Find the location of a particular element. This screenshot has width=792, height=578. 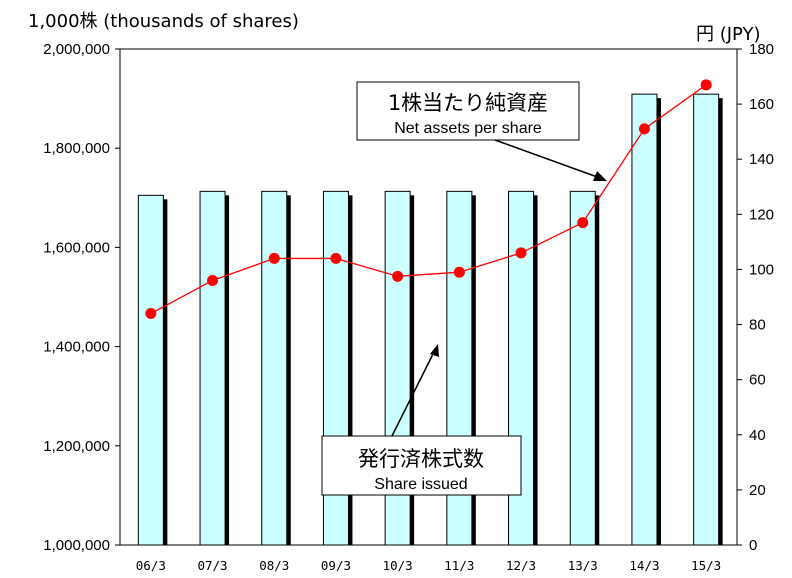

callout-shares: 発行済株式数 Share issued is located at coordinates (421, 420).